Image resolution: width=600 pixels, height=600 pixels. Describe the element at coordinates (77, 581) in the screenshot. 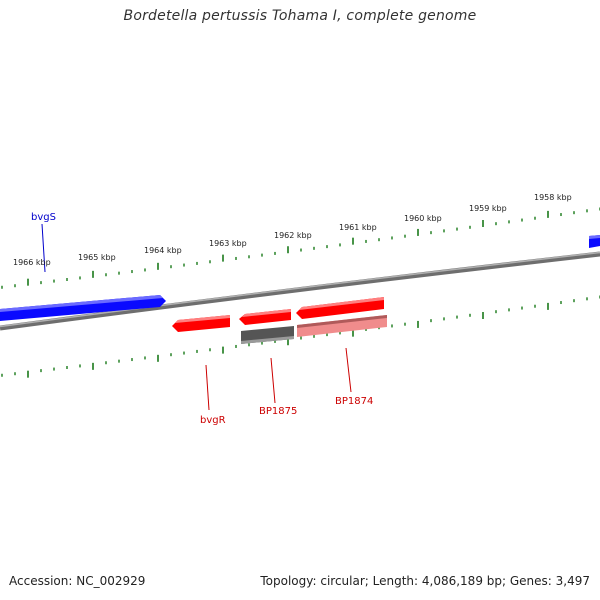

I see `accession-text: Accession: NC_002929` at that location.